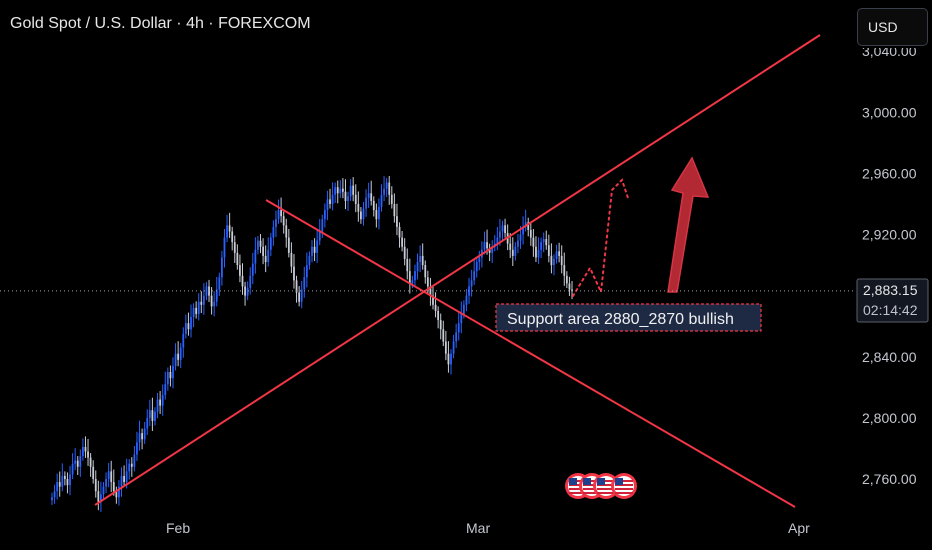 The image size is (932, 550). Describe the element at coordinates (178, 528) in the screenshot. I see `x-tick-label: Feb` at that location.